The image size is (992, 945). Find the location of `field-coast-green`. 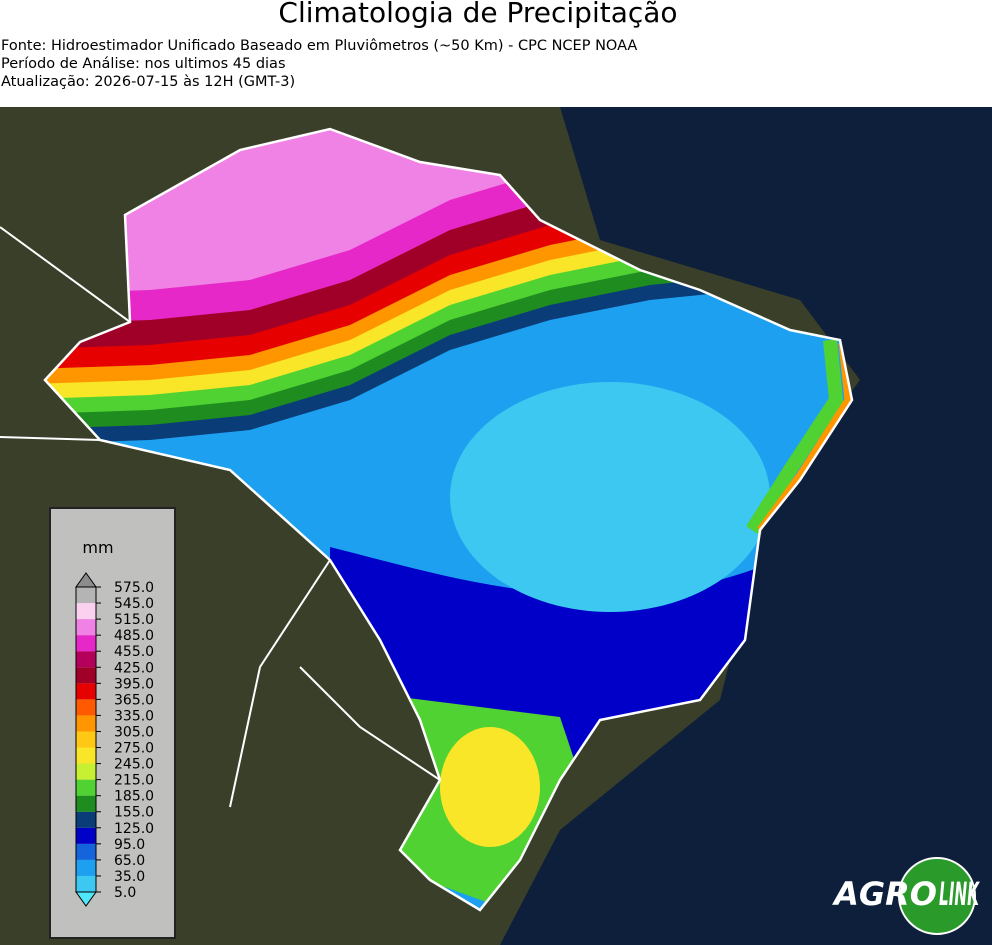

field-coast-green is located at coordinates (795, 436).